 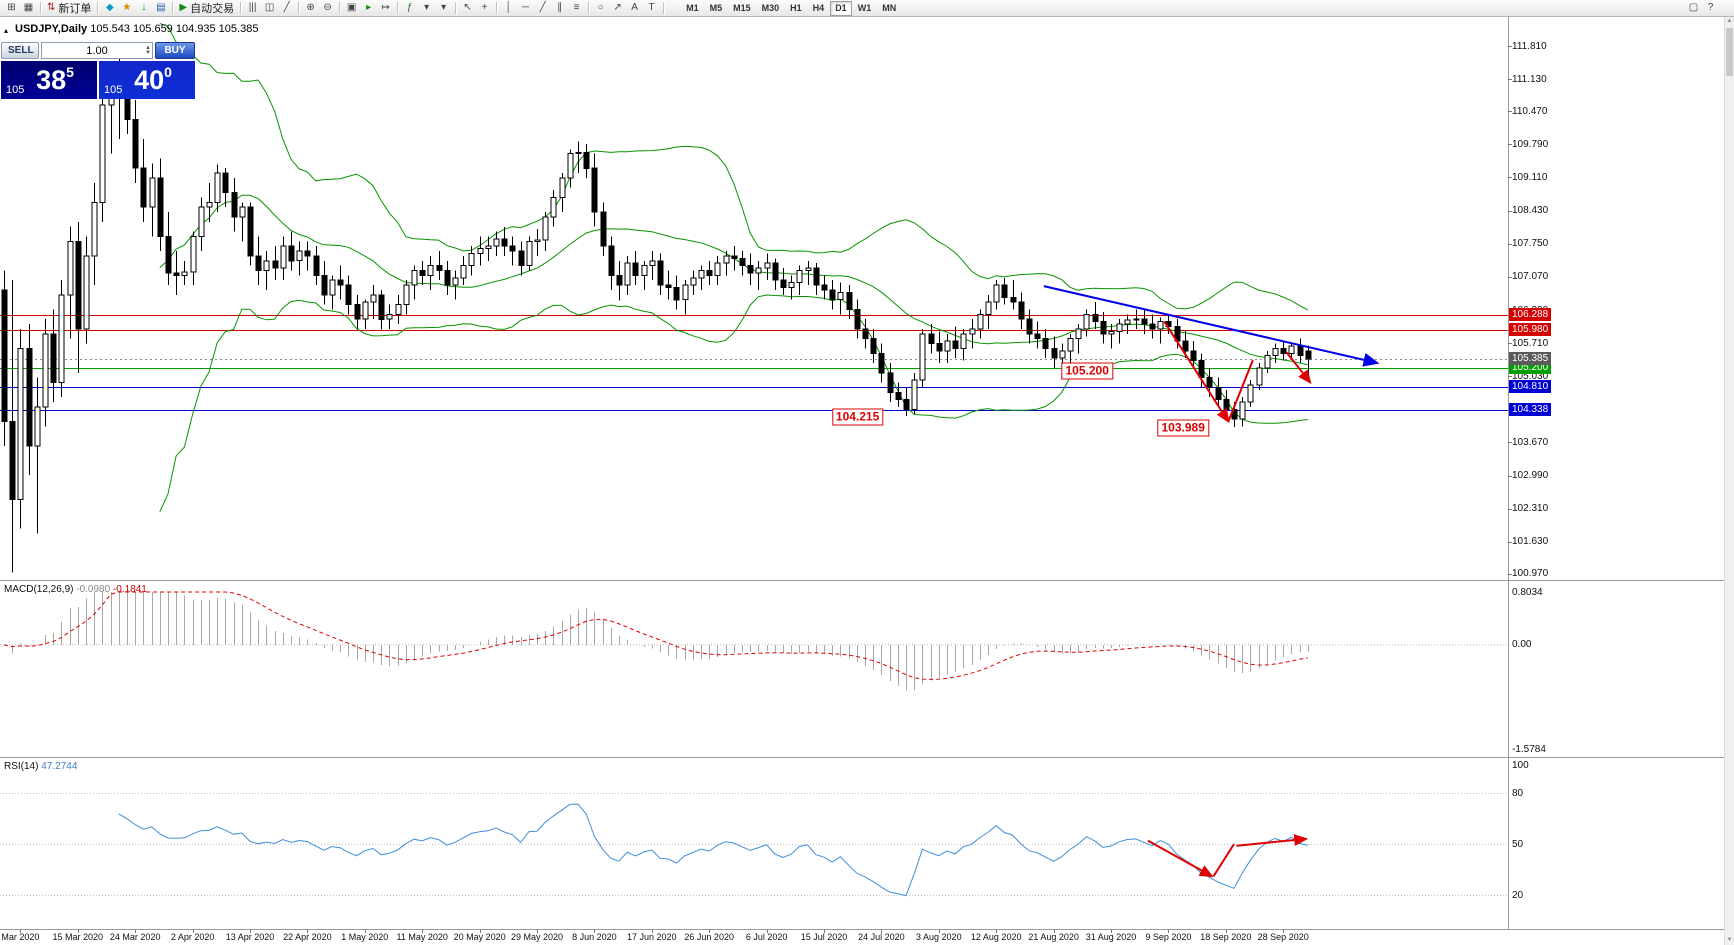 What do you see at coordinates (175, 50) in the screenshot?
I see `buy-button: BUY` at bounding box center [175, 50].